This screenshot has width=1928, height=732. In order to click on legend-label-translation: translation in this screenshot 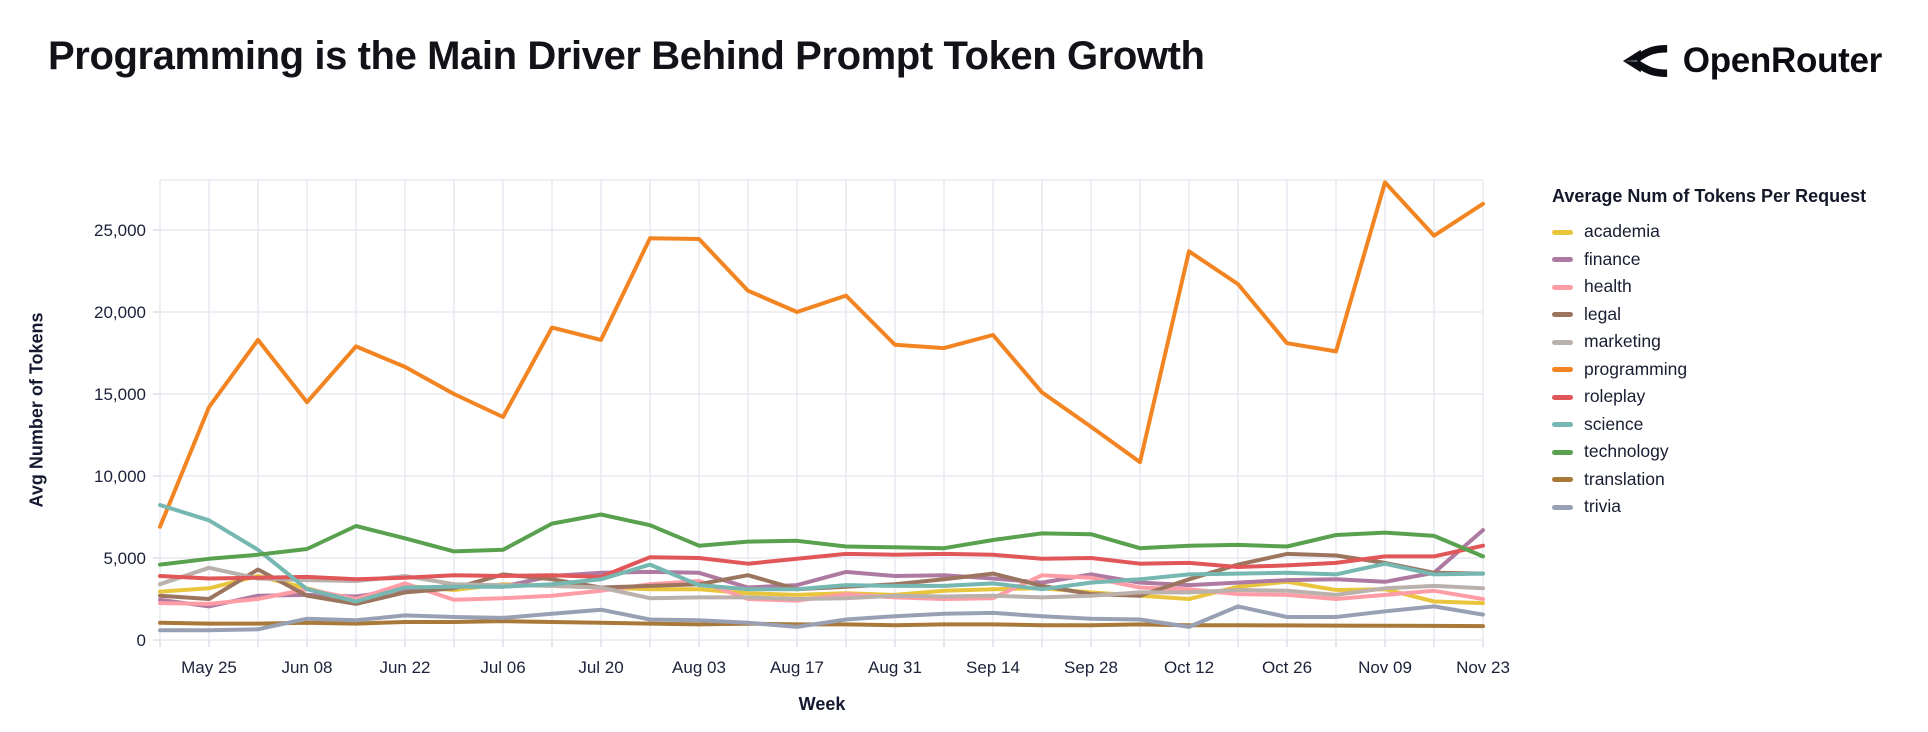, I will do `click(1624, 478)`.